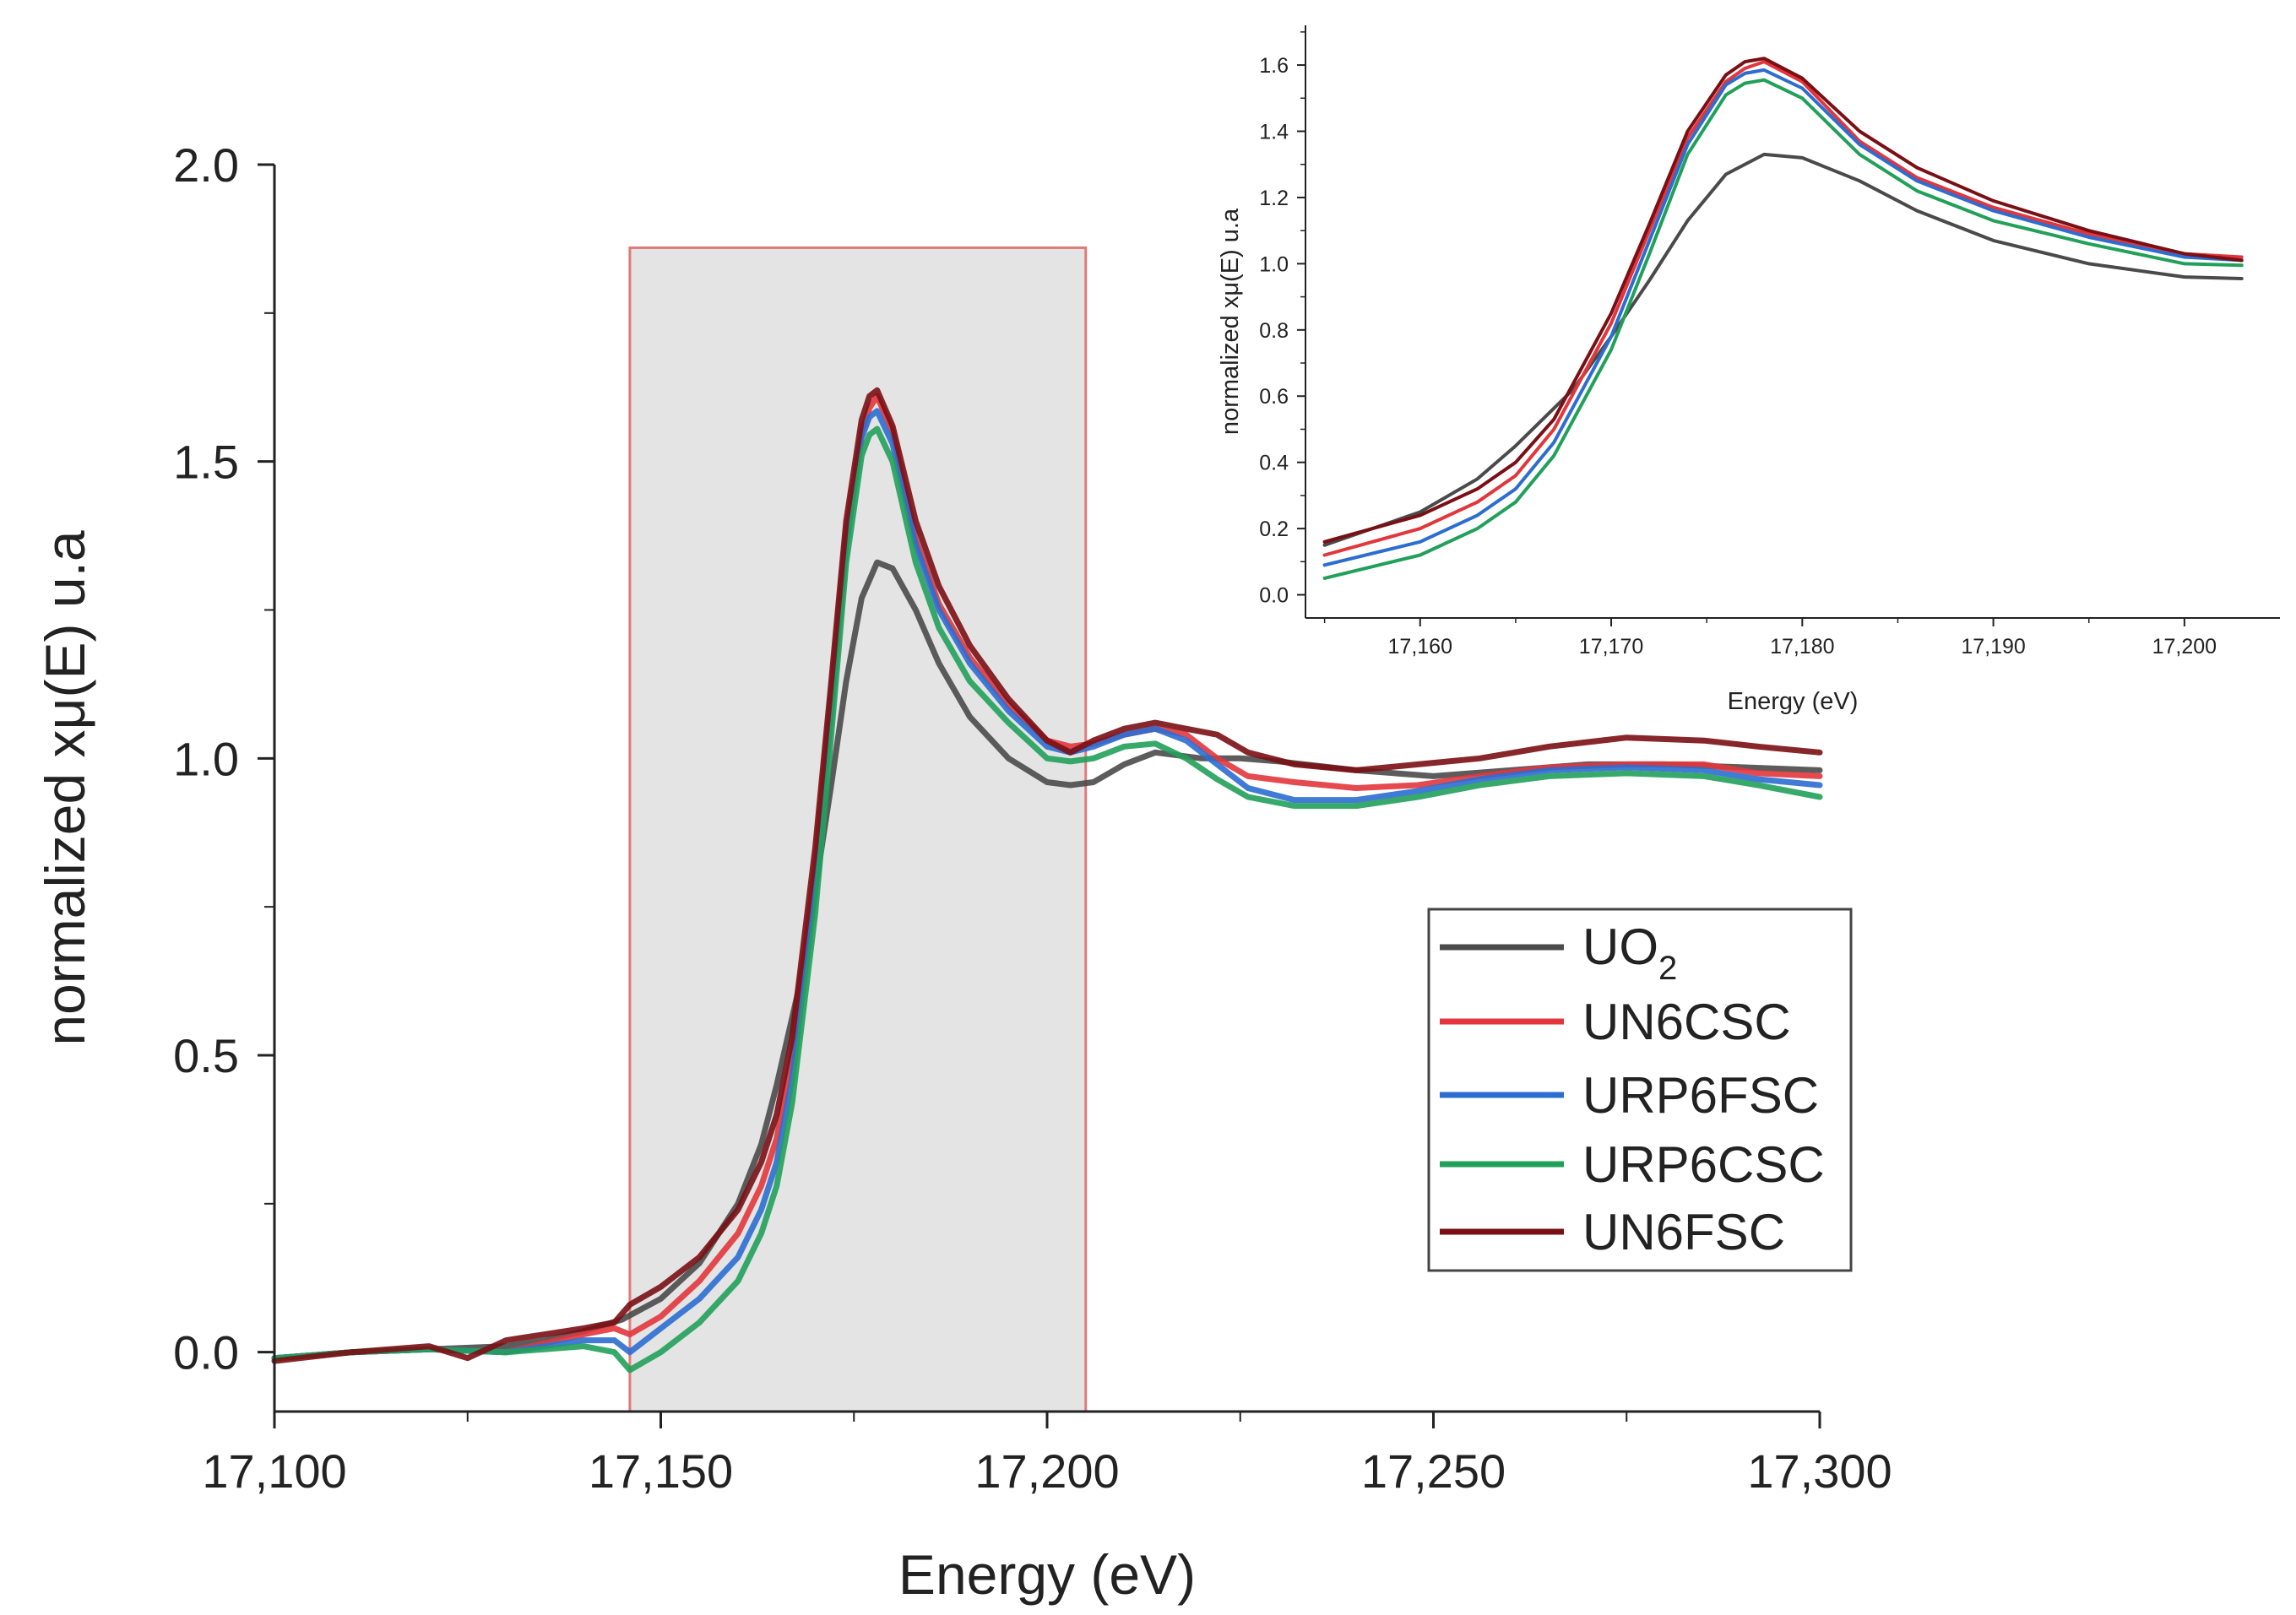  I want to click on inset-x-tick-label: 17,200, so click(2184, 646).